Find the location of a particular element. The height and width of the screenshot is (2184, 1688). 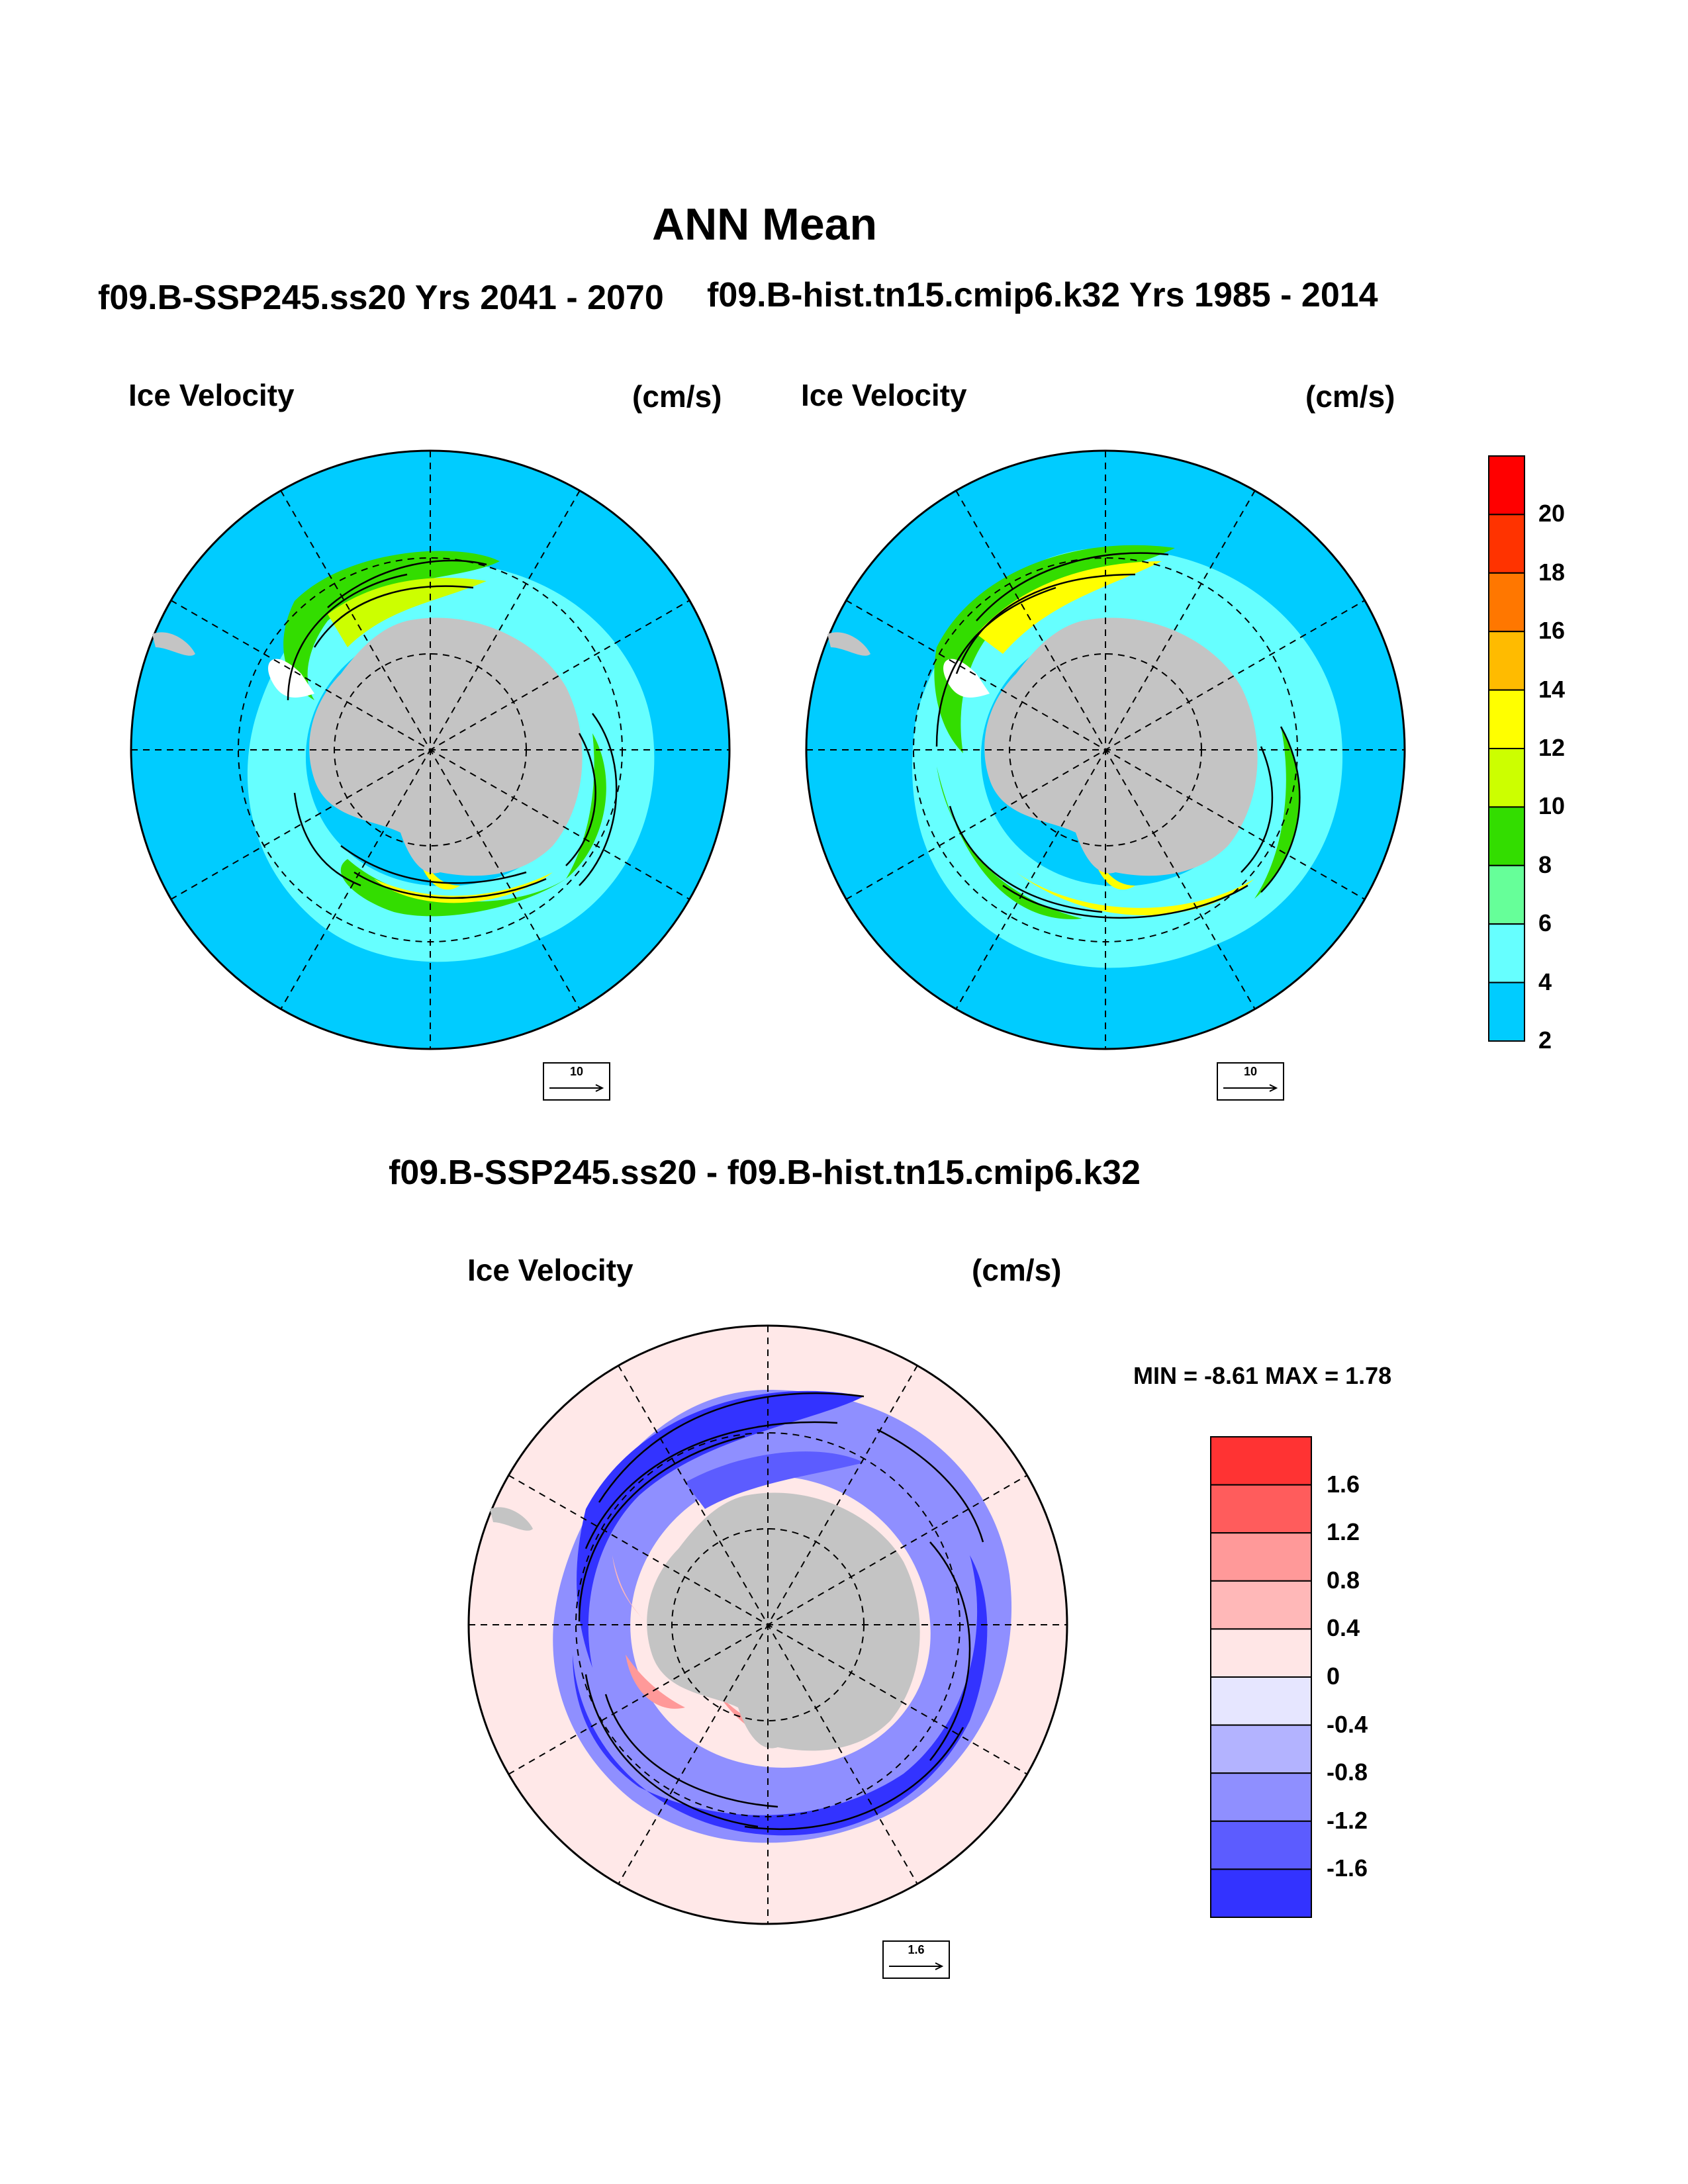

map-left is located at coordinates (430, 749).